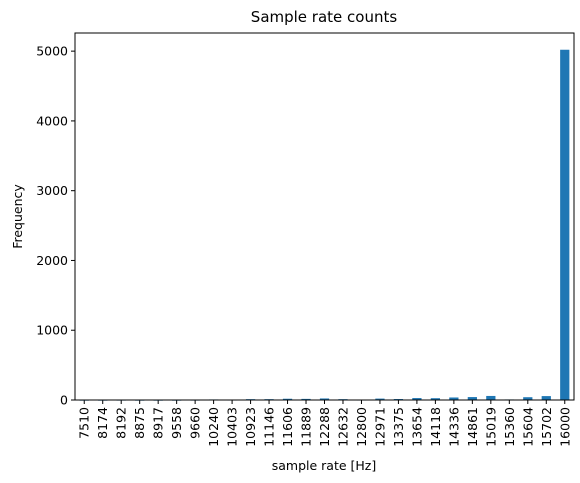  Describe the element at coordinates (453, 427) in the screenshot. I see `x-tick-label: 14336` at that location.